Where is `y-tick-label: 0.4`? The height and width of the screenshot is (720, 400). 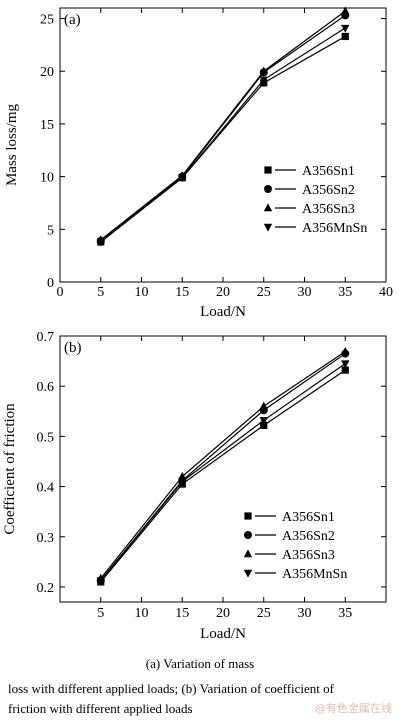 y-tick-label: 0.4 is located at coordinates (46, 488).